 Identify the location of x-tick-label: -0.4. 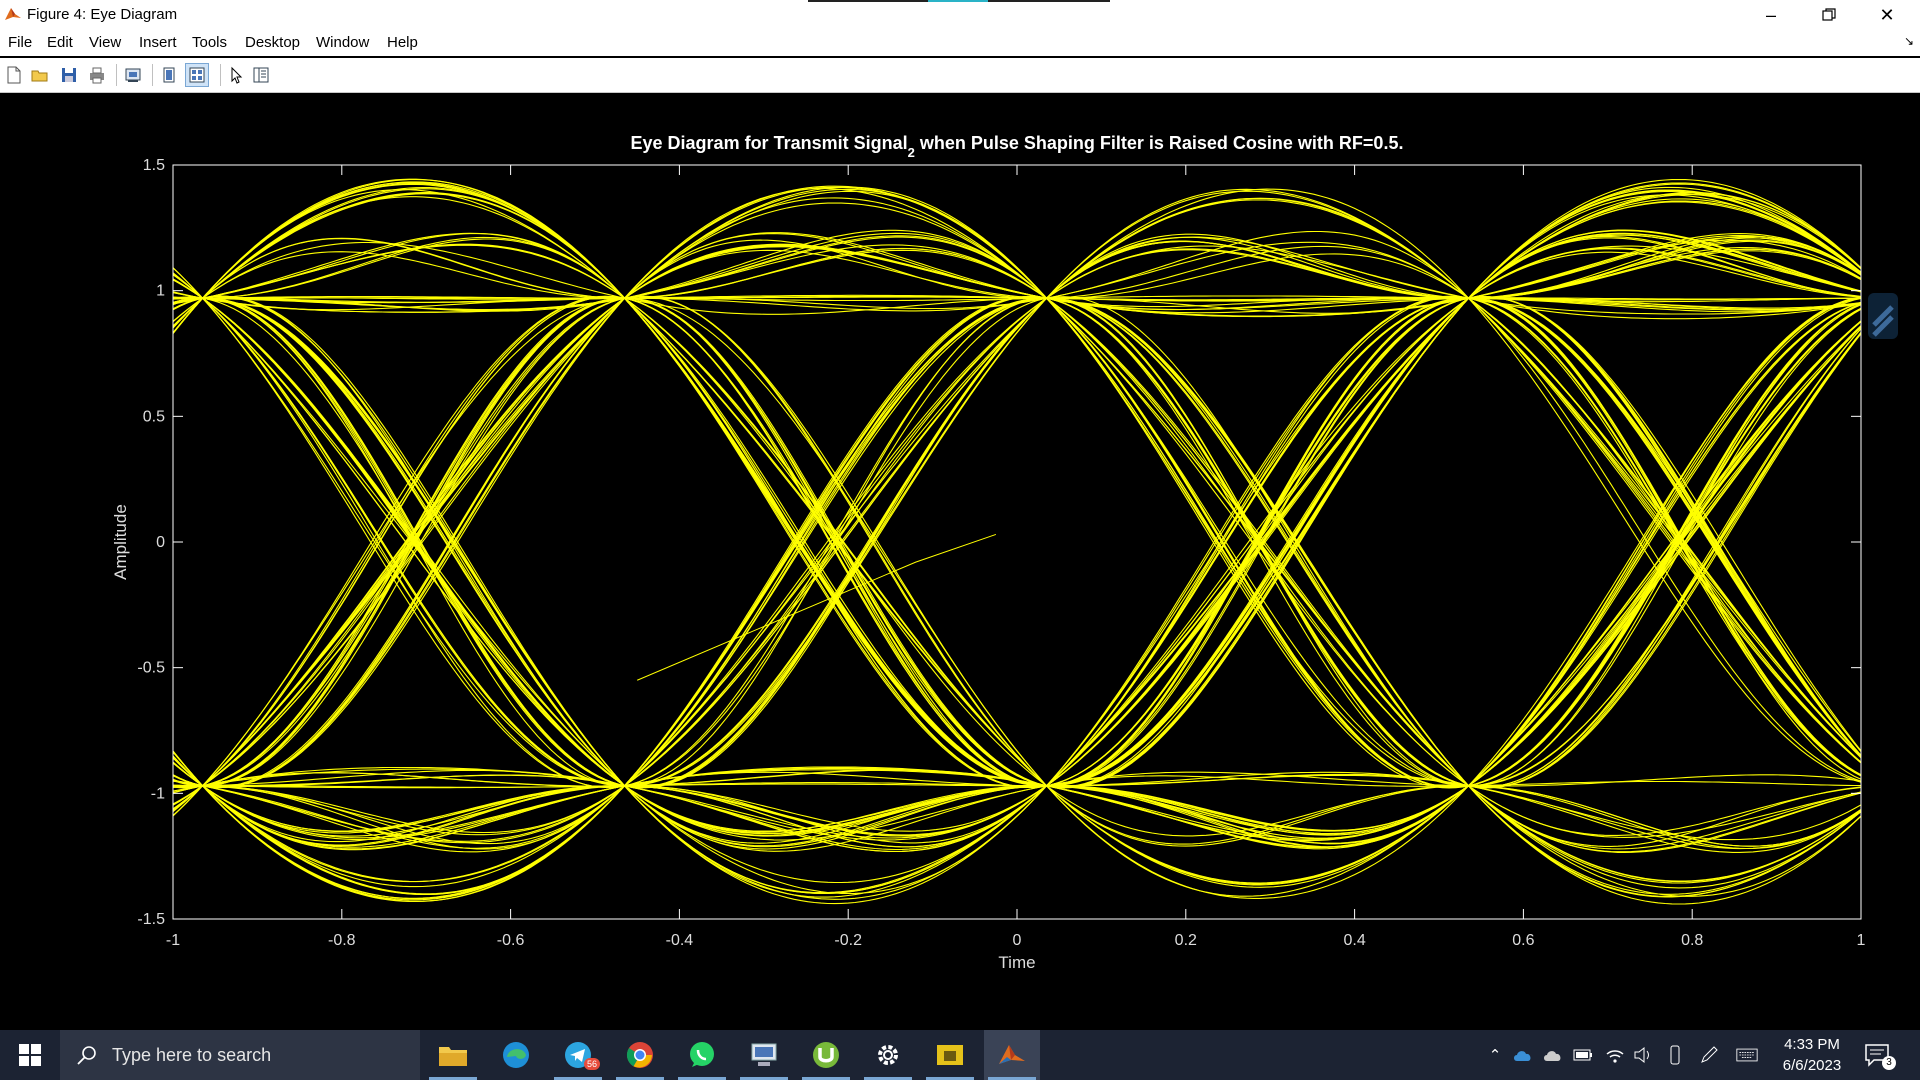
(680, 940).